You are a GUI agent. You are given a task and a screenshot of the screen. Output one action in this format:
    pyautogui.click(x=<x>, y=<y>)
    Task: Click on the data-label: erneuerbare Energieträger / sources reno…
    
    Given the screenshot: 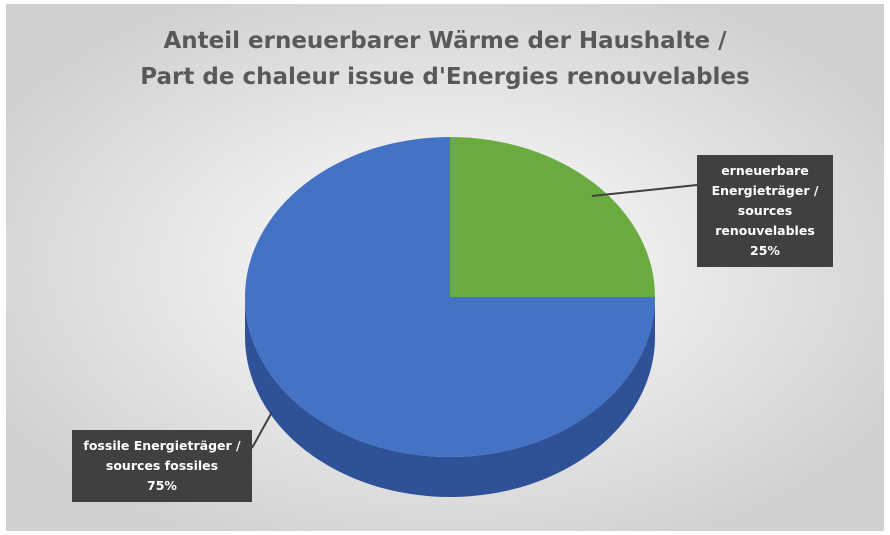 What is the action you would take?
    pyautogui.click(x=765, y=211)
    